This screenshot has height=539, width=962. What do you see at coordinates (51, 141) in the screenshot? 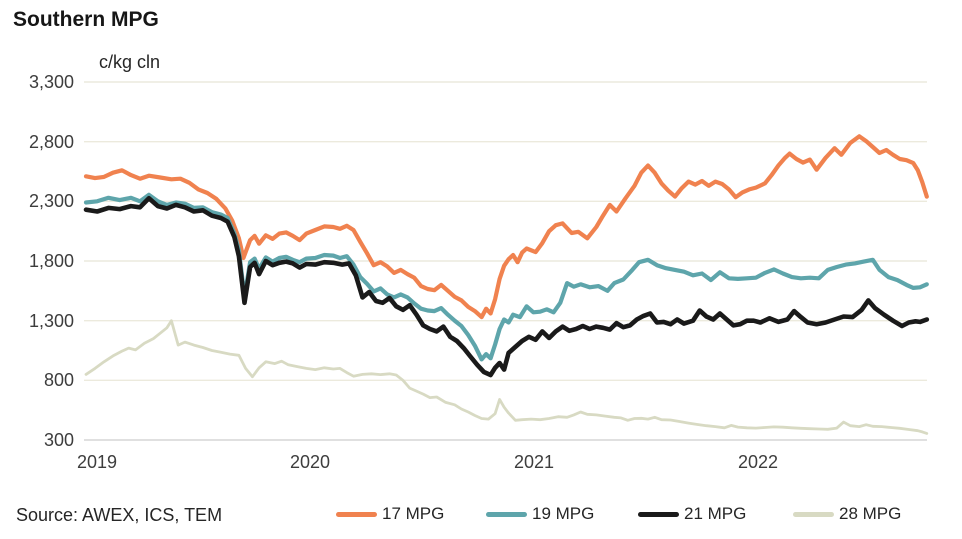
I see `y-tick-2800: 2,800` at bounding box center [51, 141].